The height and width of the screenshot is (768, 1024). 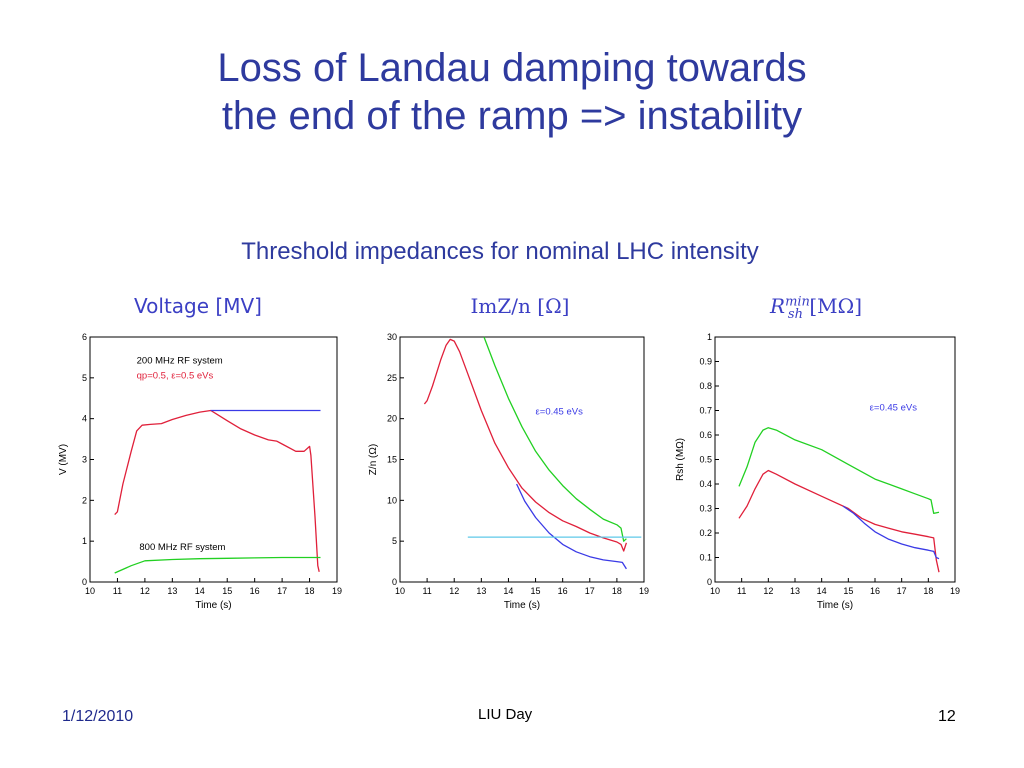 I want to click on panel-header-rsh-symbol: Rminsh, so click(x=790, y=308).